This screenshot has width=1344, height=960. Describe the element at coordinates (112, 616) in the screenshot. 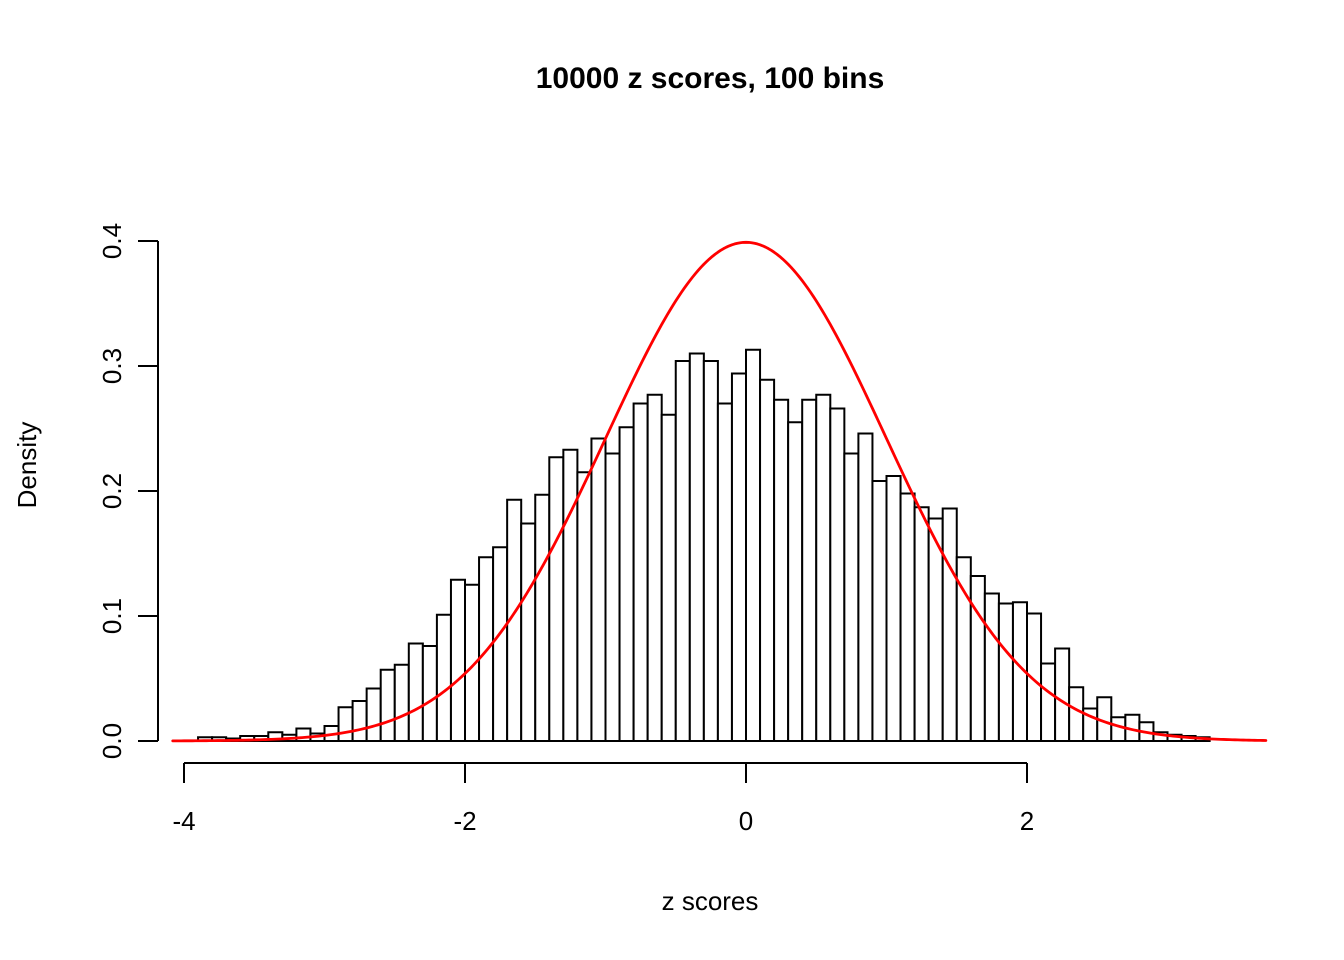

I see `y-tick-label: 0.1` at that location.